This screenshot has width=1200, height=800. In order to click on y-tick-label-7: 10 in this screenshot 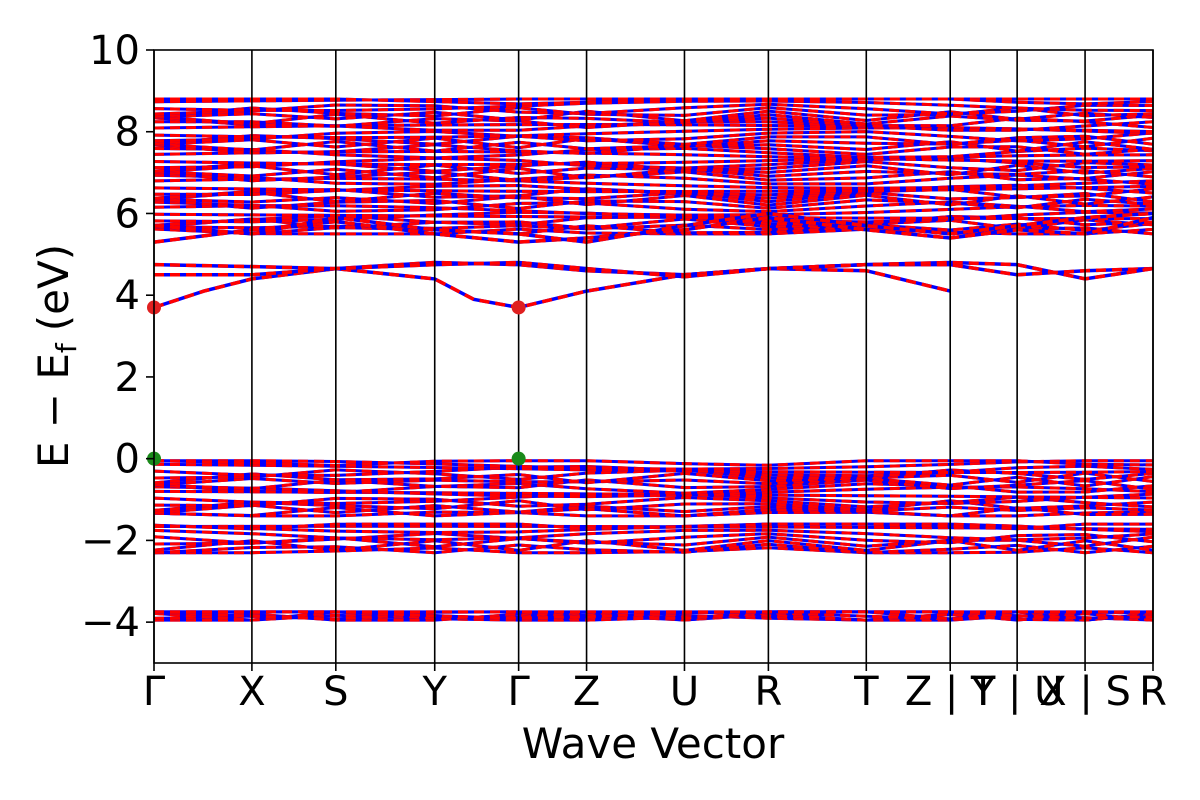, I will do `click(114, 51)`.